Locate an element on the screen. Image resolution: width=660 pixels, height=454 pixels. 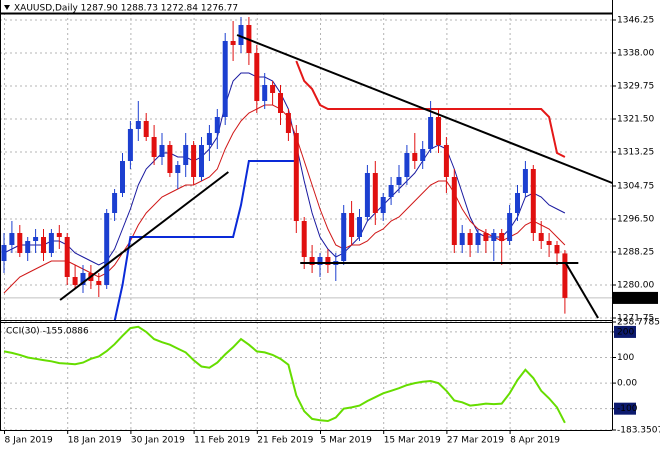
y-tick-label: 238.7785 is located at coordinates (638, 323).